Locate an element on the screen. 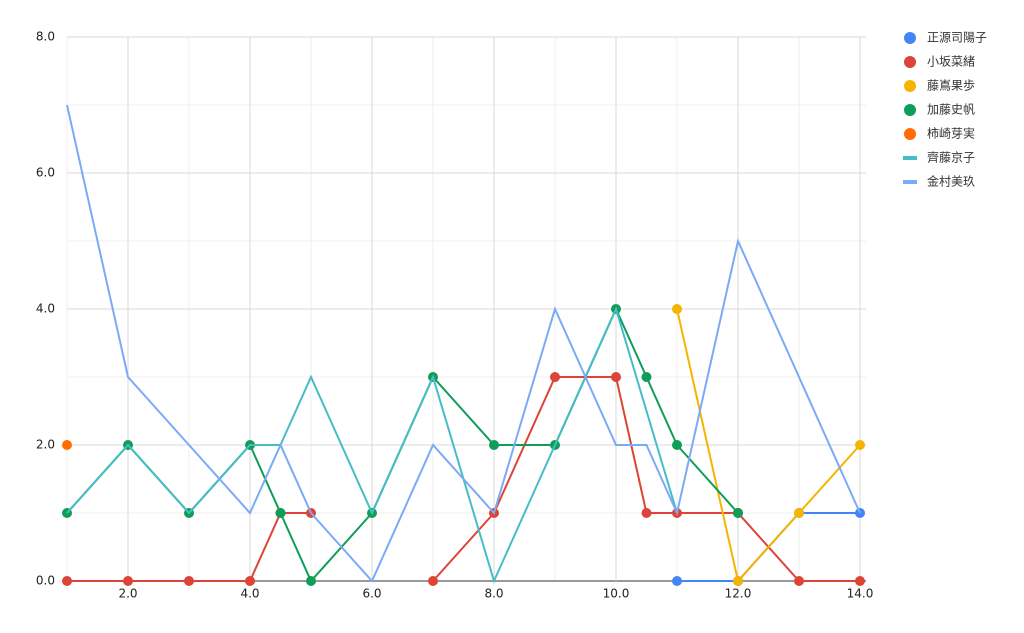 The height and width of the screenshot is (633, 1024). y-tick-label: 6.0 is located at coordinates (45, 173).